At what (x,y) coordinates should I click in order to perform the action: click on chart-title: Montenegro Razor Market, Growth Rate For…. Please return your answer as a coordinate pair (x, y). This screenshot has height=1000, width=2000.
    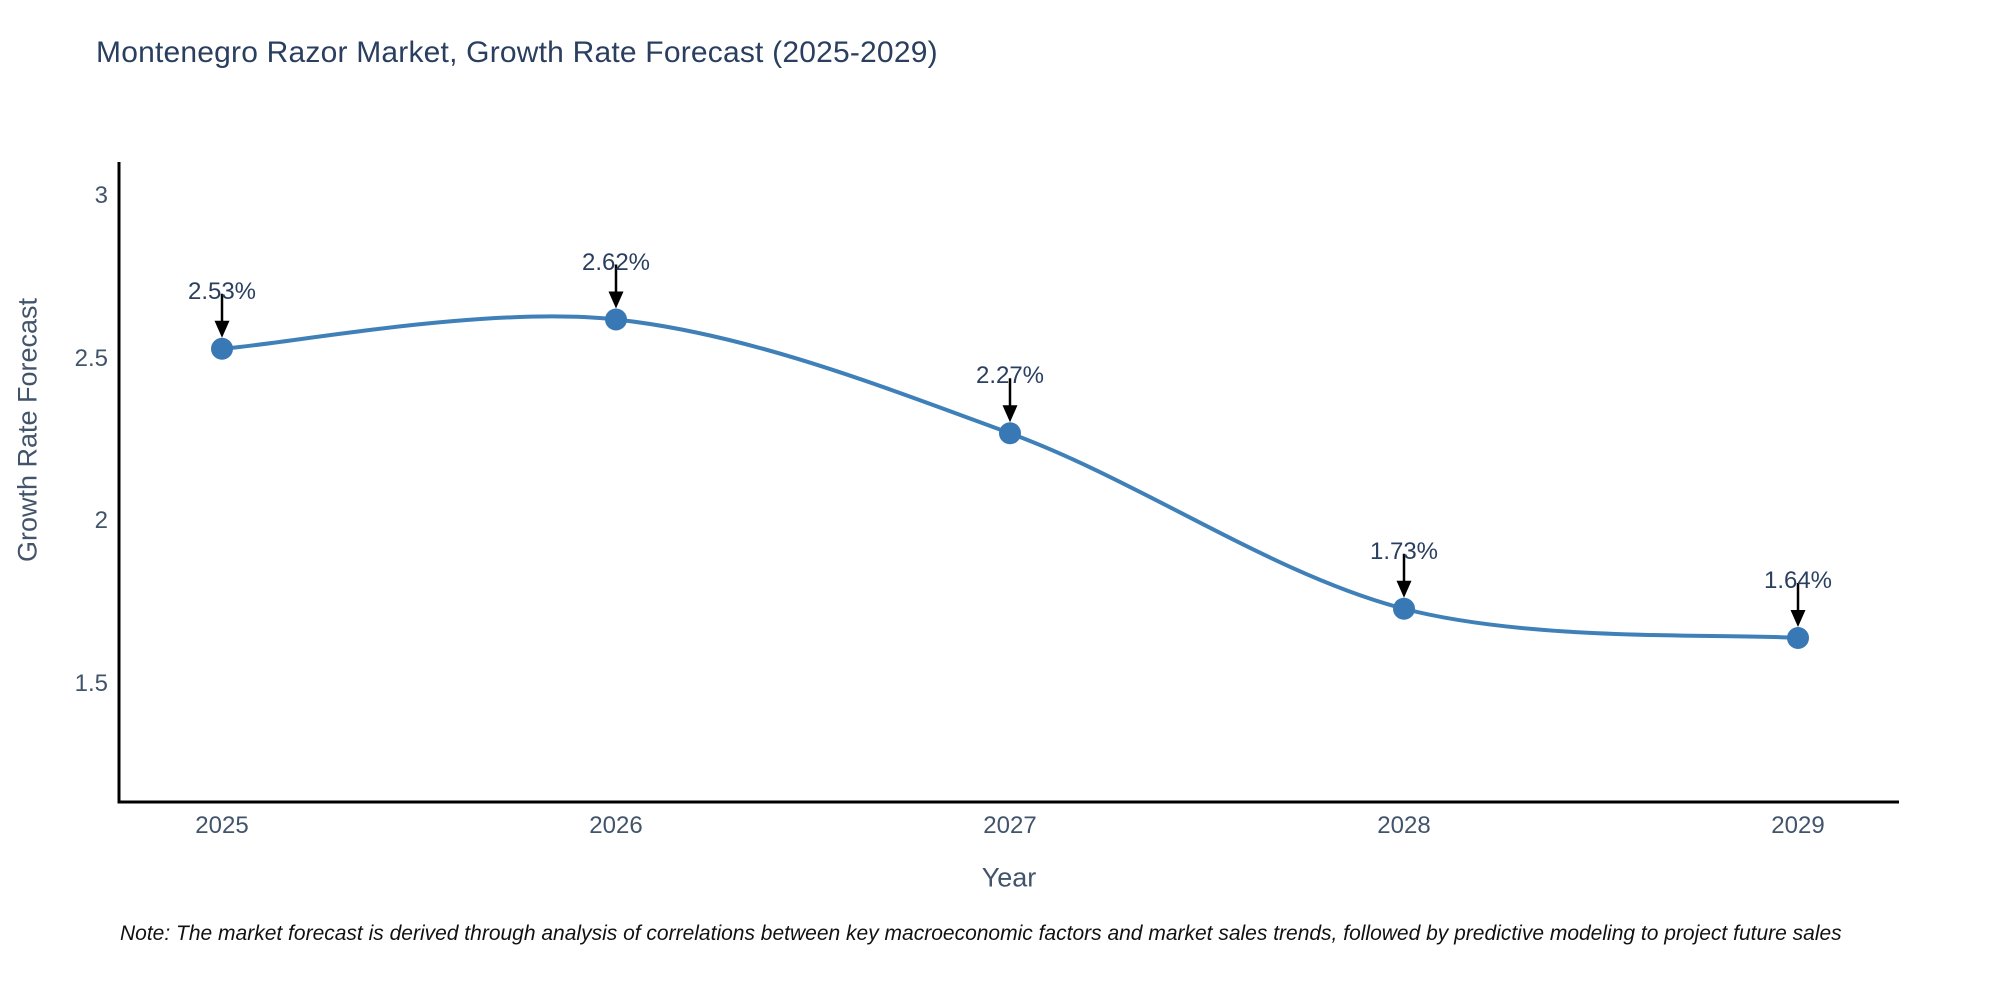
    Looking at the image, I should click on (517, 52).